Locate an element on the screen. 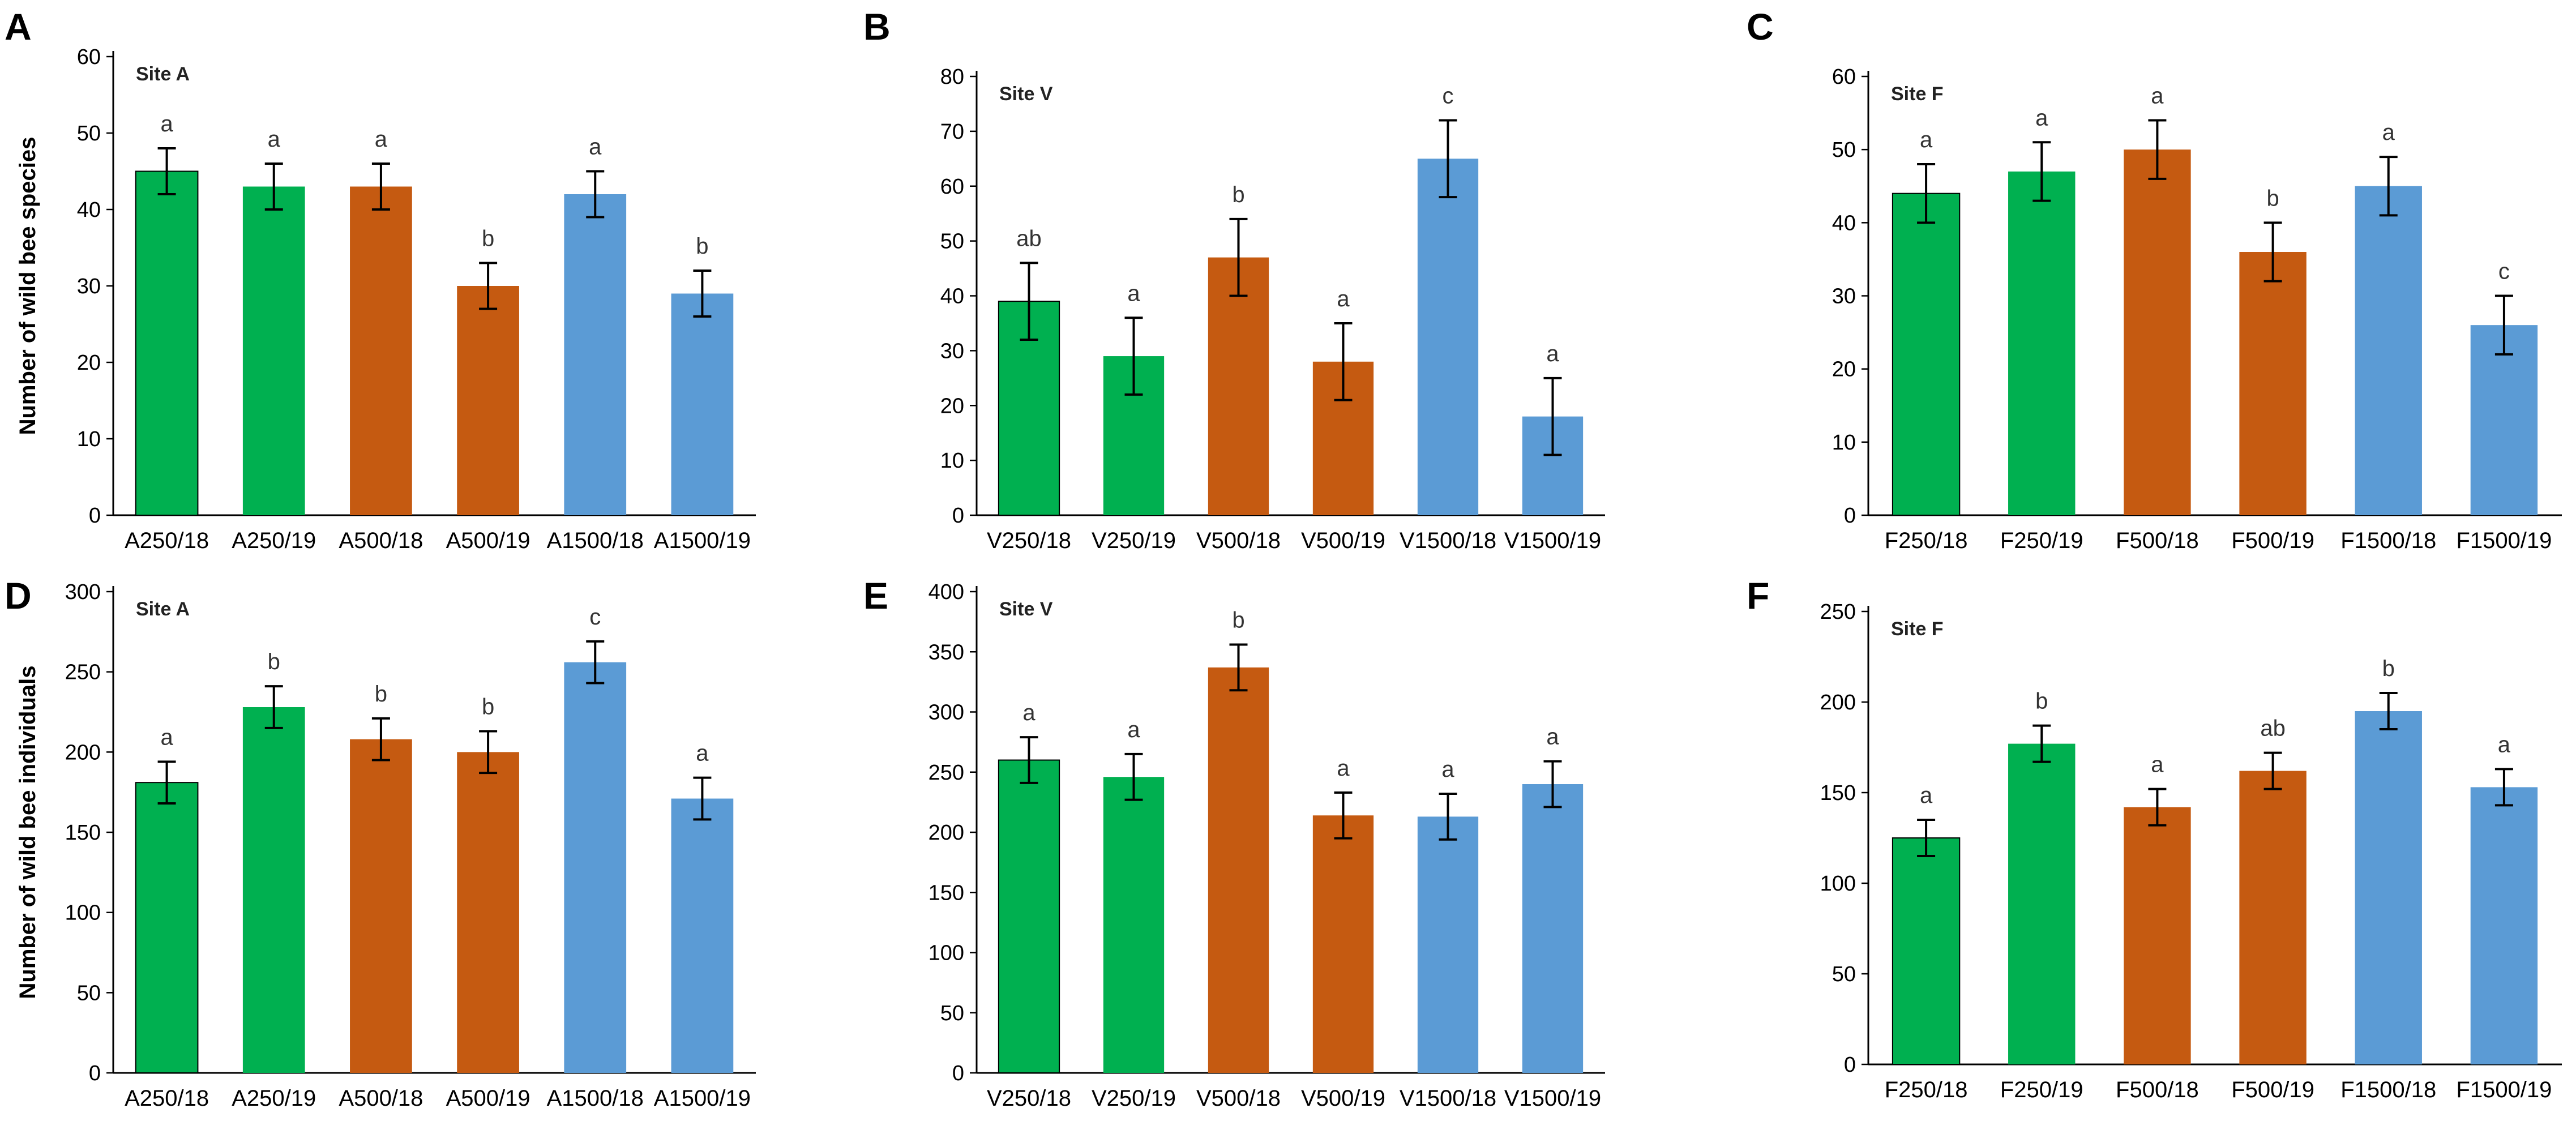 This screenshot has height=1138, width=2576. y-tick-label: 300 is located at coordinates (946, 713).